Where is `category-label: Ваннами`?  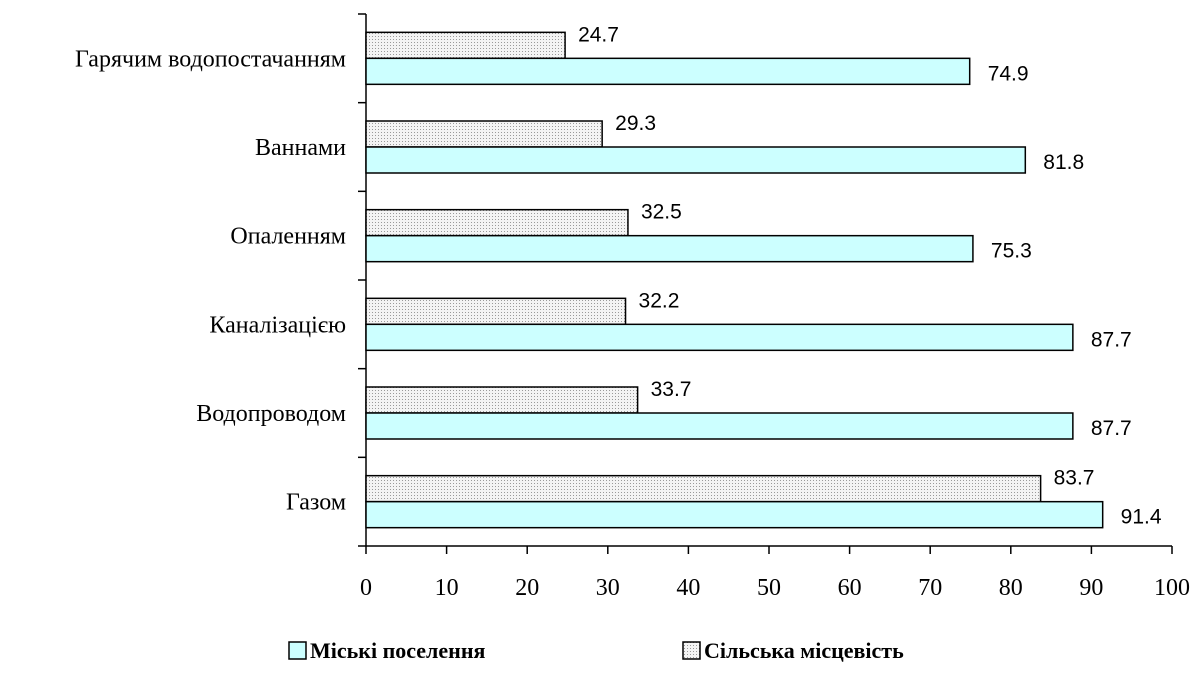 category-label: Ваннами is located at coordinates (300, 148).